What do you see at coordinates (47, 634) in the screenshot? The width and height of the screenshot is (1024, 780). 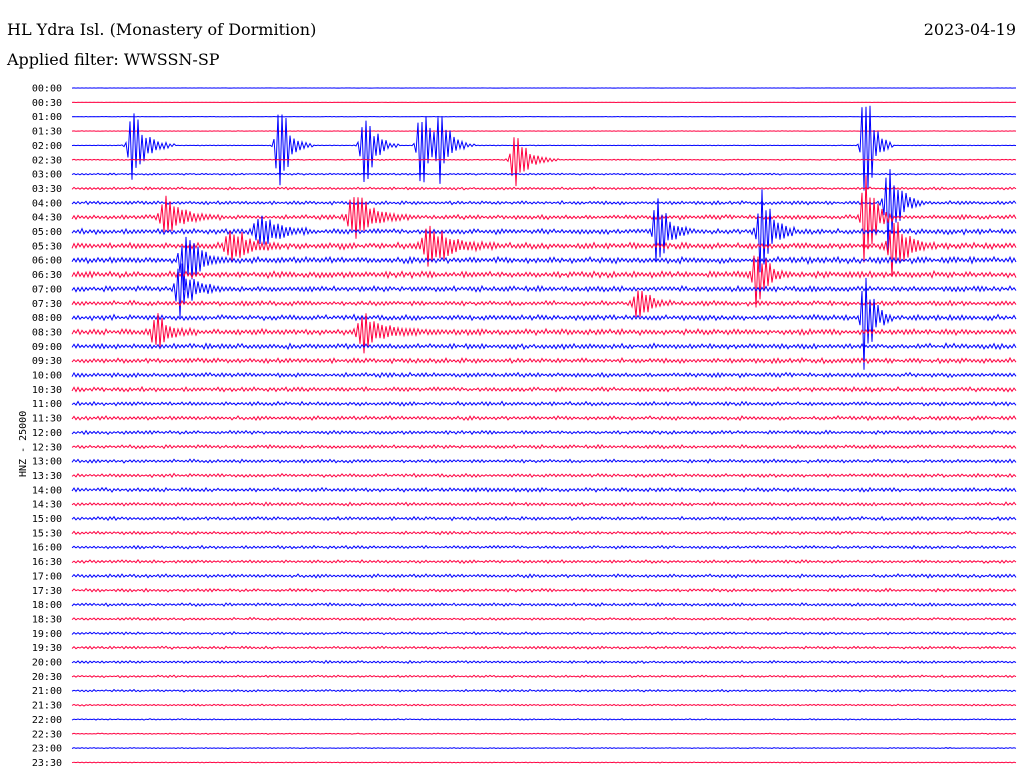 I see `row-time-label: 19:00` at bounding box center [47, 634].